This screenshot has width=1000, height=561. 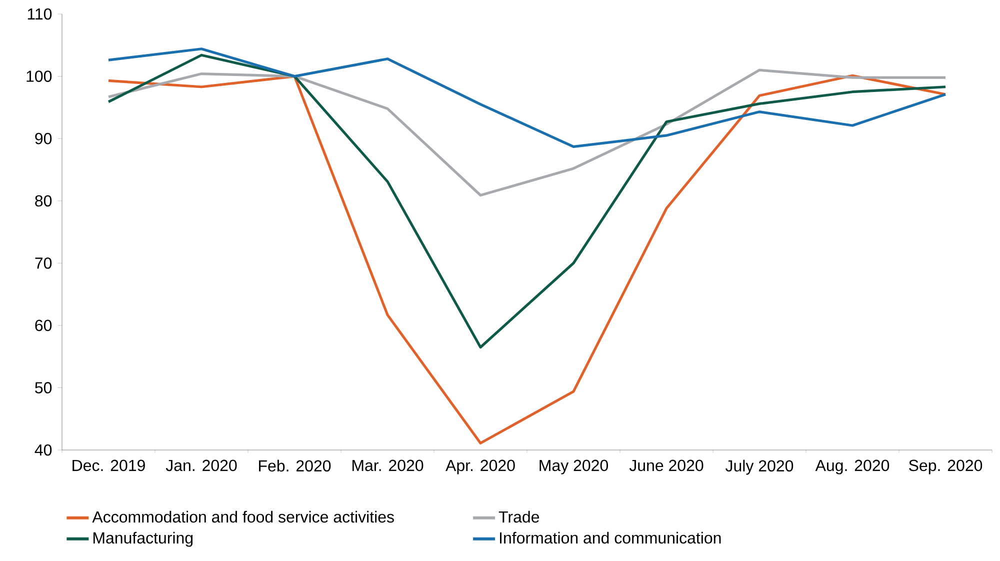 I want to click on x-tick-label: Jan. 2020, so click(x=201, y=466).